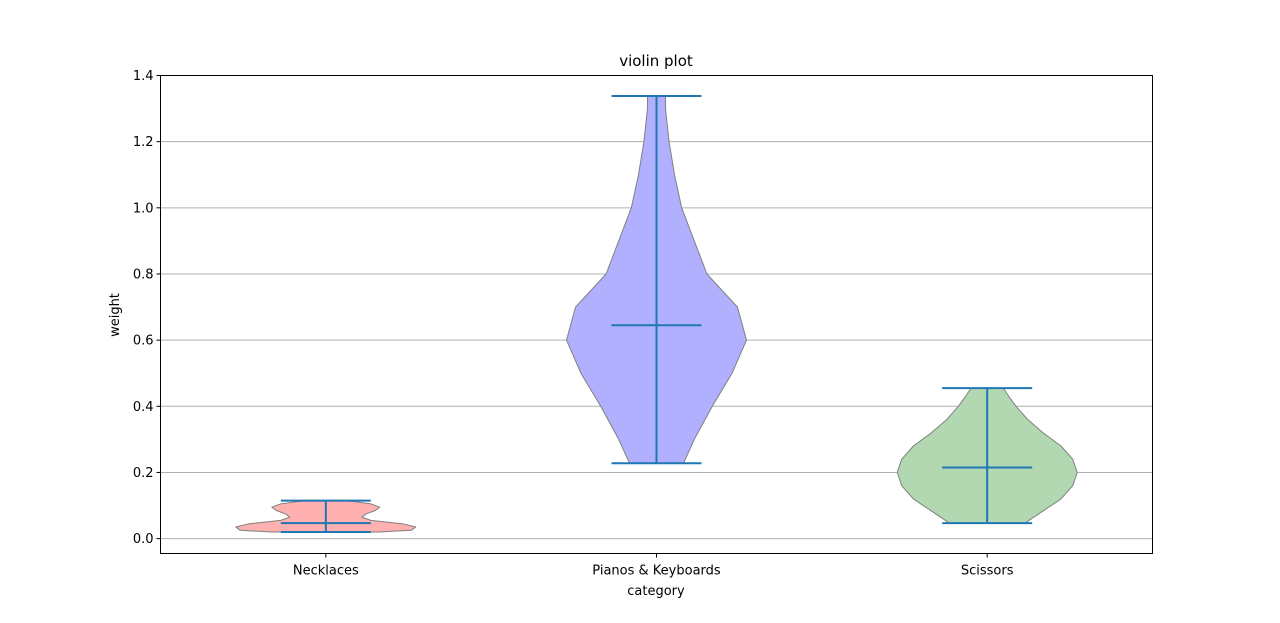 This screenshot has width=1280, height=623. I want to click on y-tick-label: 0.6, so click(143, 341).